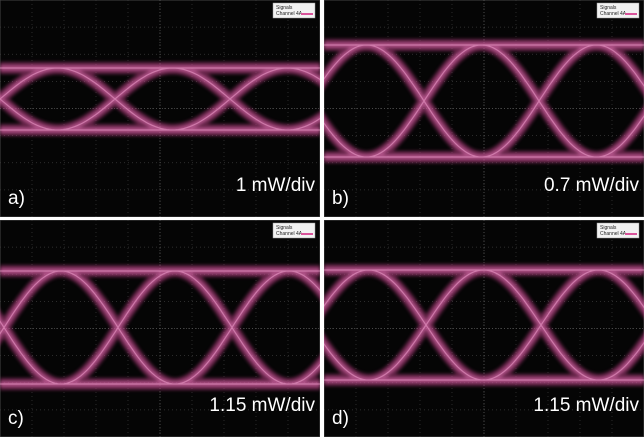 The image size is (644, 438). What do you see at coordinates (16, 198) in the screenshot?
I see `panel-label: a)` at bounding box center [16, 198].